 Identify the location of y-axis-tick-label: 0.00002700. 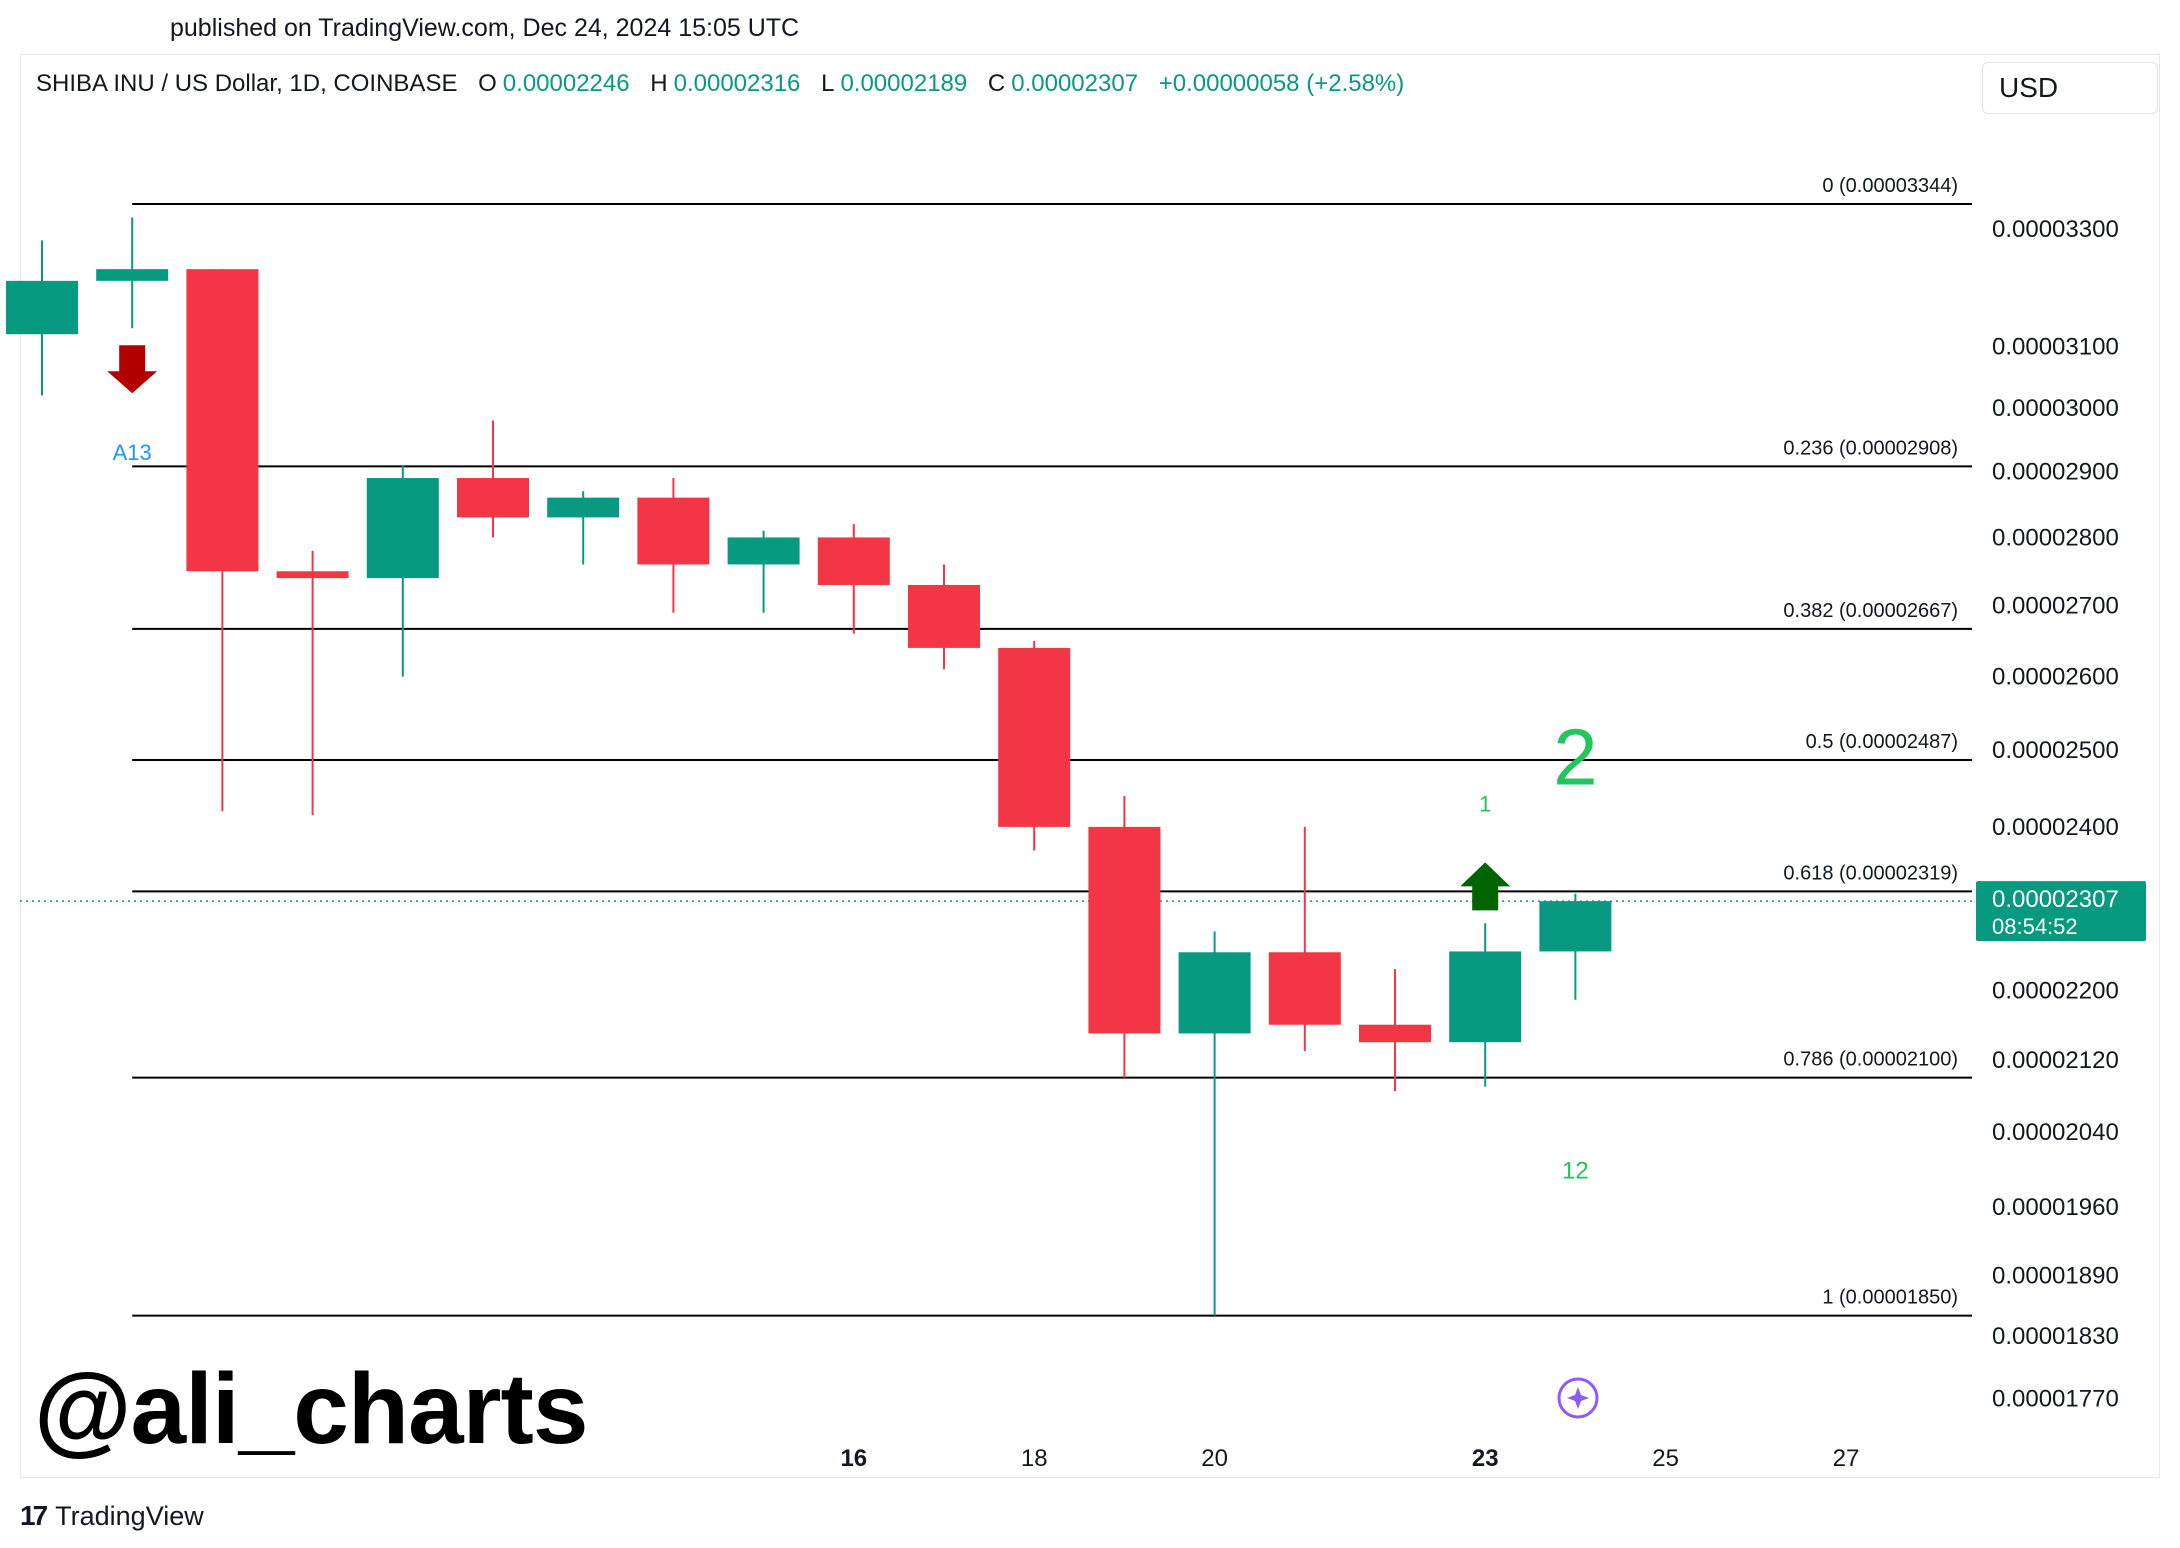
(2055, 606).